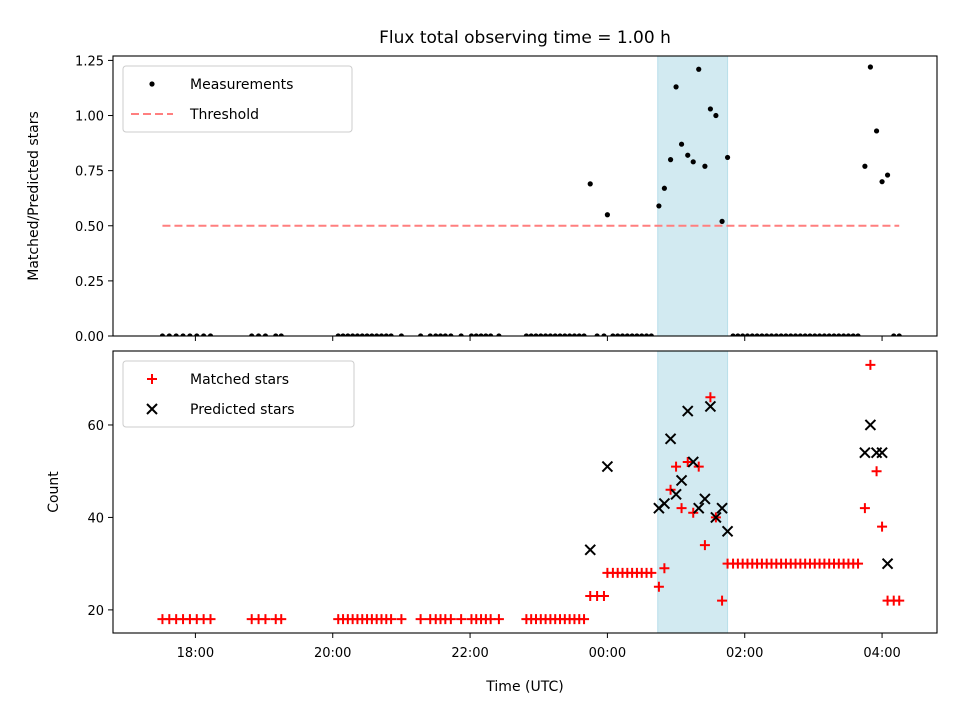 Image resolution: width=960 pixels, height=724 pixels. Describe the element at coordinates (242, 410) in the screenshot. I see `legend-label-predicted-stars: Predicted stars` at that location.